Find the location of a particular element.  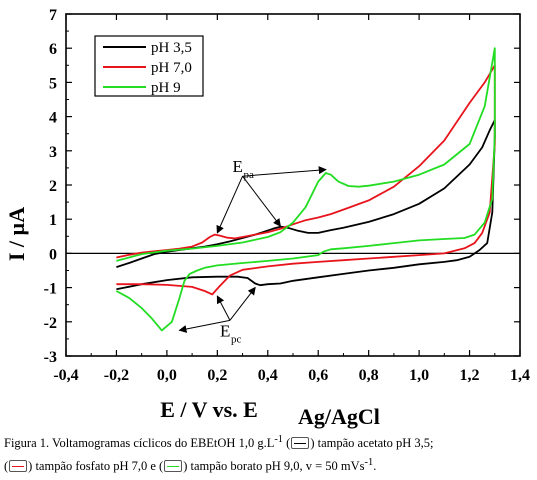

x-tick-label: 0,4 is located at coordinates (268, 375).